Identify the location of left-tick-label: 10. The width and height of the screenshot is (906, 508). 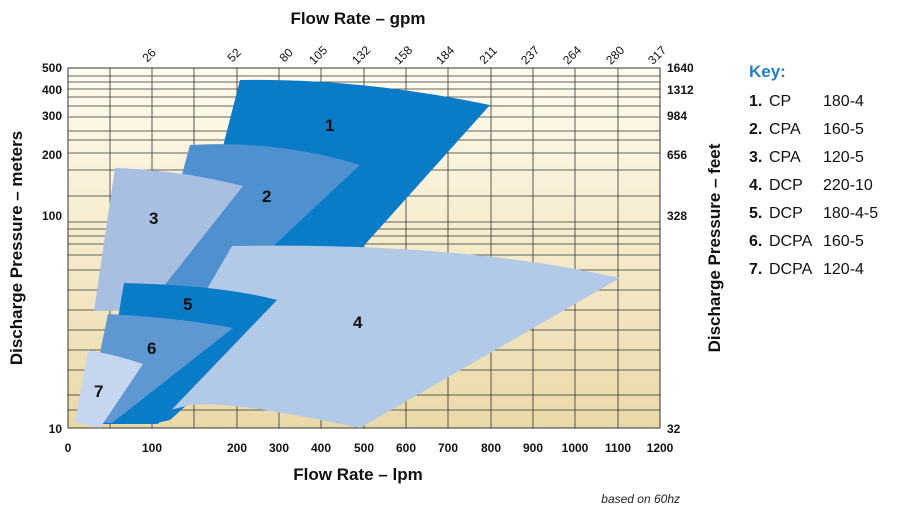
(56, 429).